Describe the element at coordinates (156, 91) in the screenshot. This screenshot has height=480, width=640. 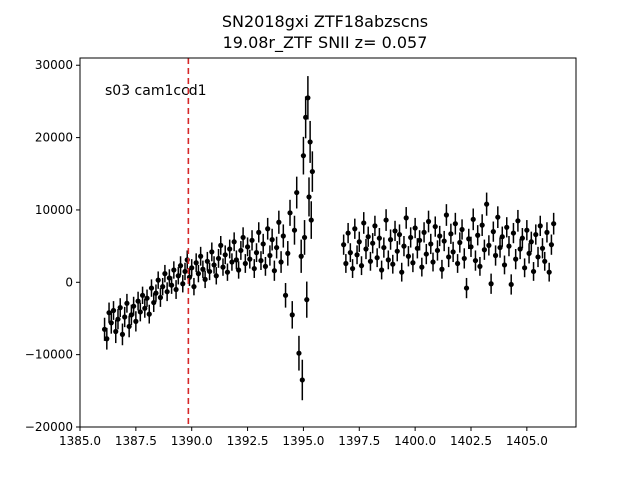
I see `ccd-annotation: s03 cam1ccd1` at that location.